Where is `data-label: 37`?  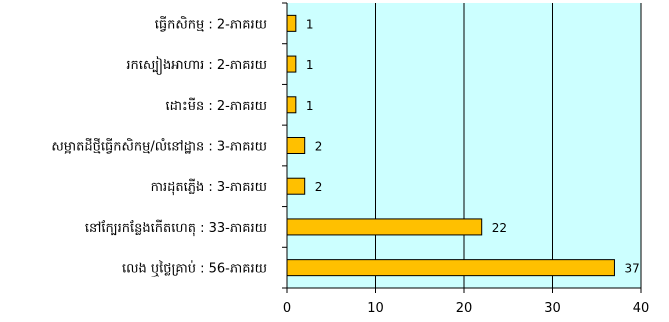 data-label: 37 is located at coordinates (631, 269).